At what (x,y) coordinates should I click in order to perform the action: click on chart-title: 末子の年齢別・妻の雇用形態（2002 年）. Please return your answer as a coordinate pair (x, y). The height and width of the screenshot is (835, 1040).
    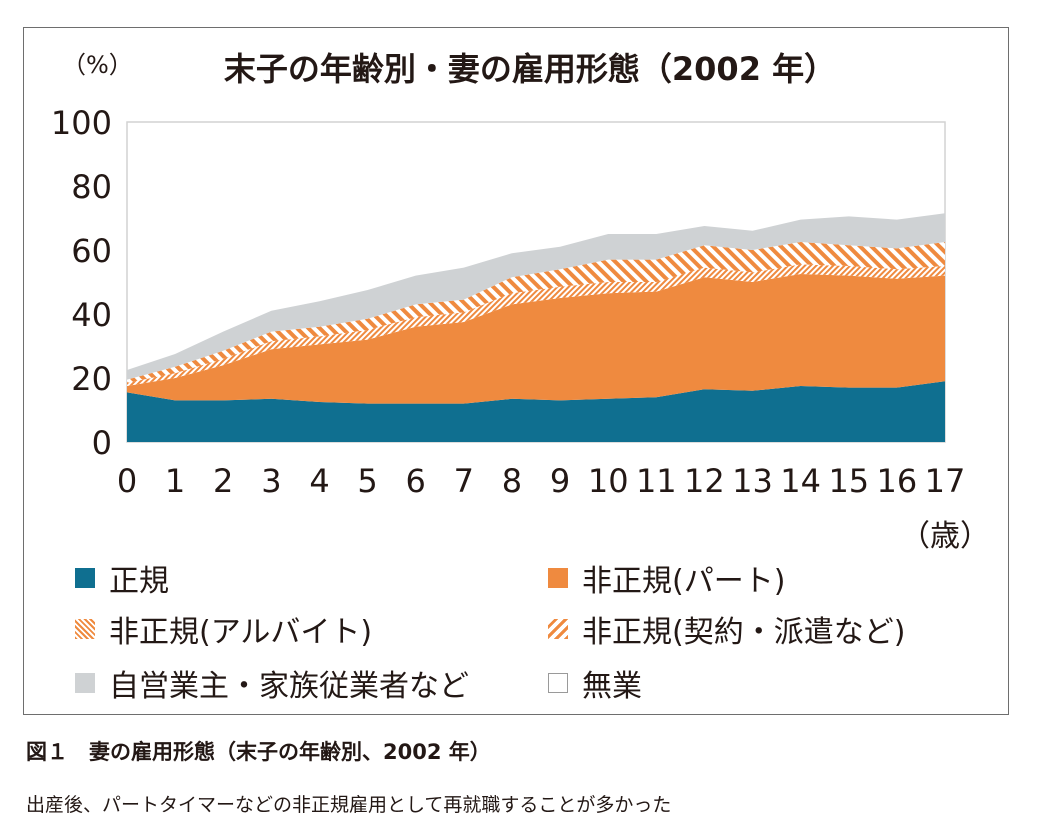
    Looking at the image, I should click on (530, 69).